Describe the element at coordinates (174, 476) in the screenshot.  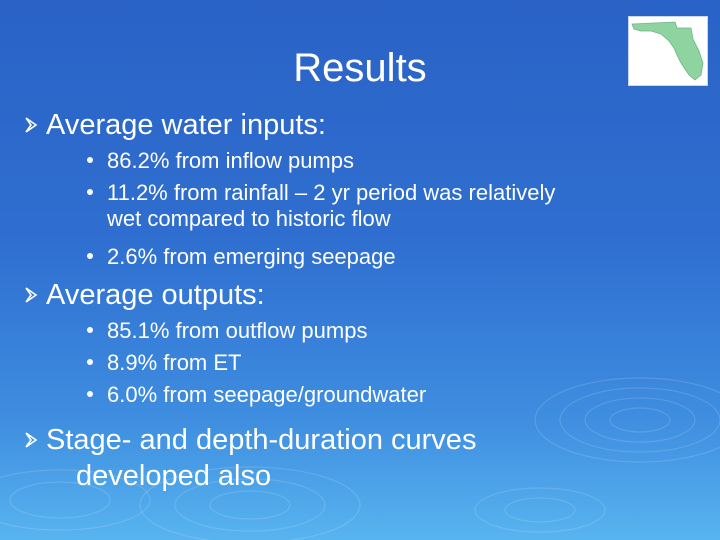
I see `bullet-duration-curves-cont: developed also` at that location.